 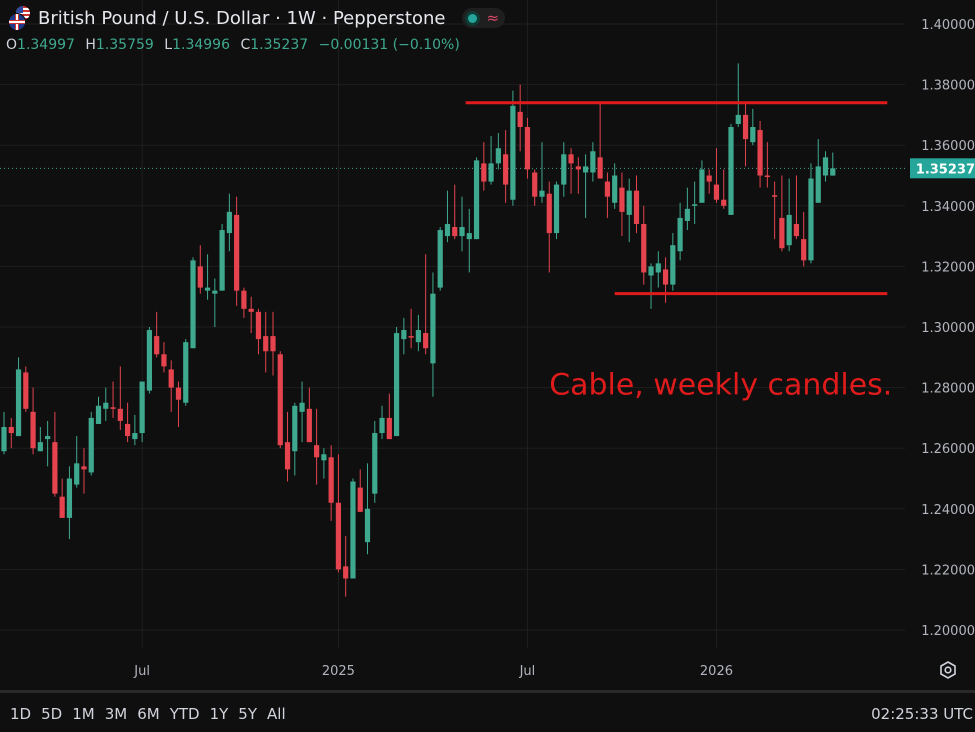 I want to click on time-tick-label: 2026, so click(x=716, y=671).